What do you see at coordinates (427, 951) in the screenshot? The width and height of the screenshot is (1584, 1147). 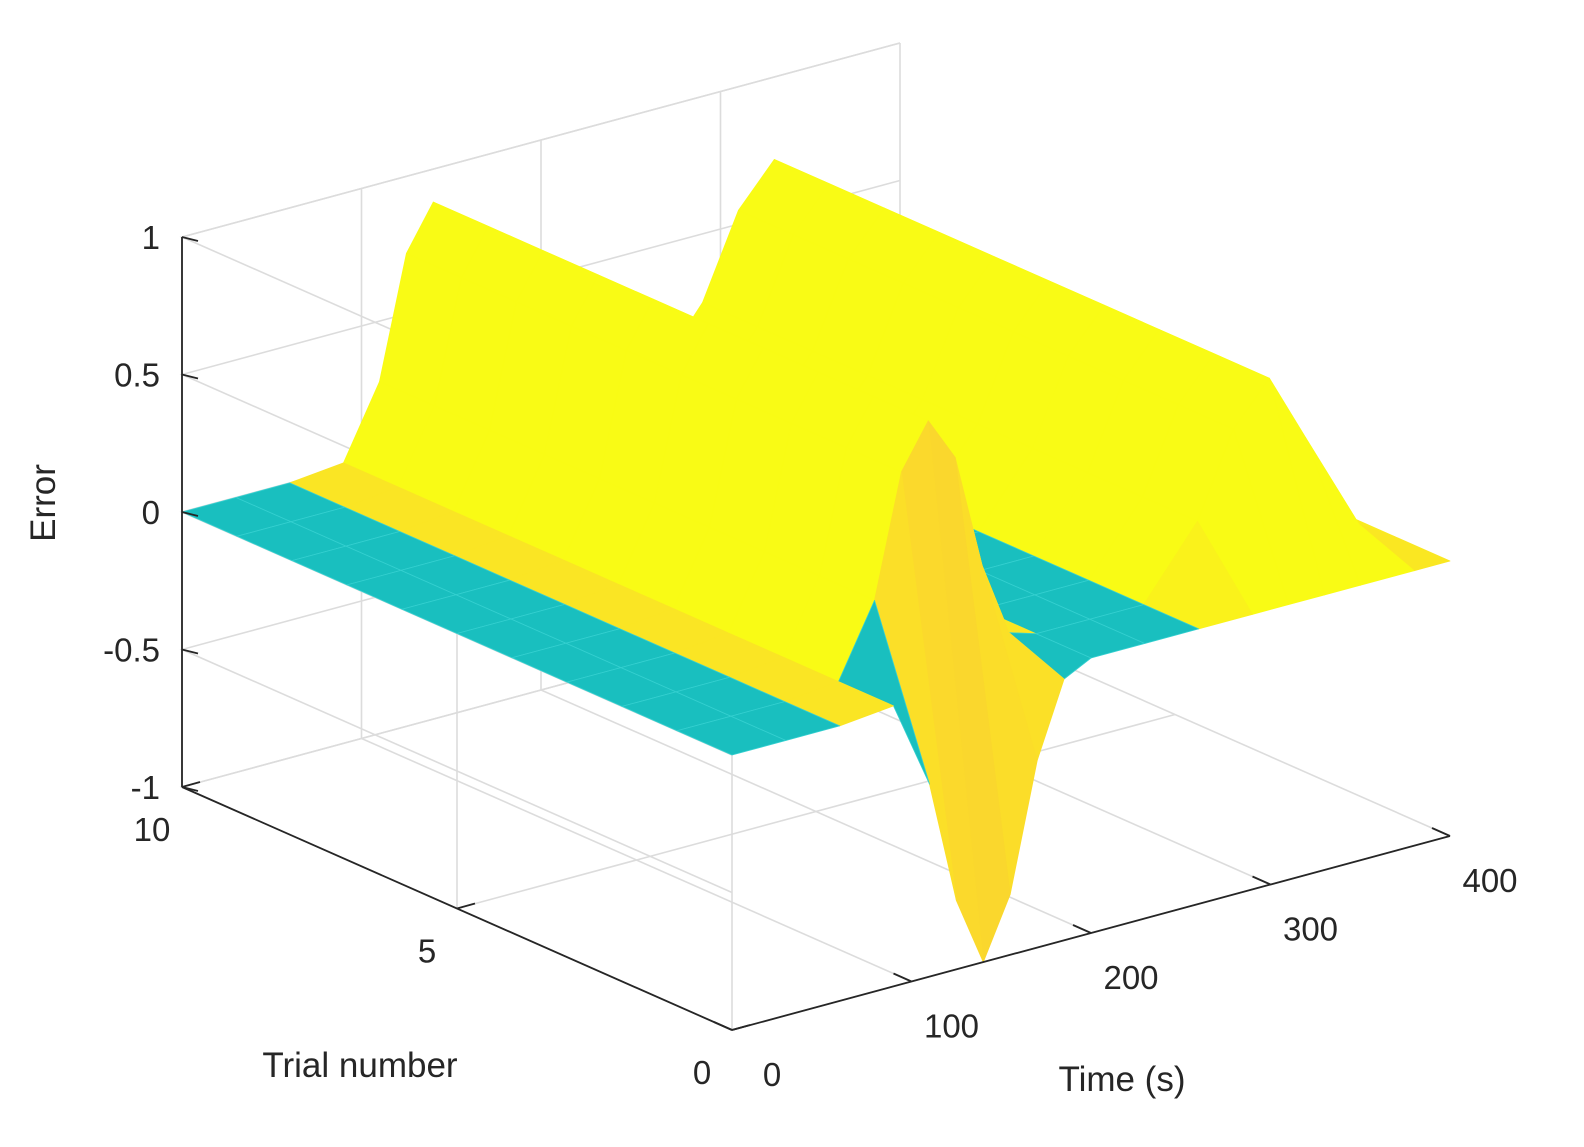 I see `y-tick-label: 5` at bounding box center [427, 951].